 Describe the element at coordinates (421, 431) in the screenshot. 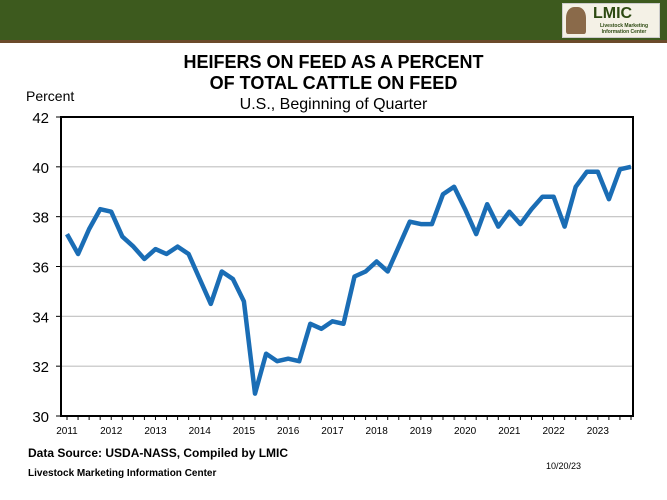

I see `x-tick-label: 2019` at that location.